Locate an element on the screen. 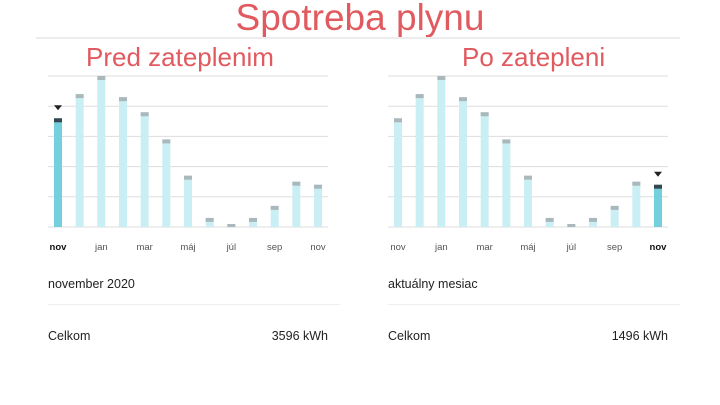  panel-title: Pred zateplenim is located at coordinates (180, 57).